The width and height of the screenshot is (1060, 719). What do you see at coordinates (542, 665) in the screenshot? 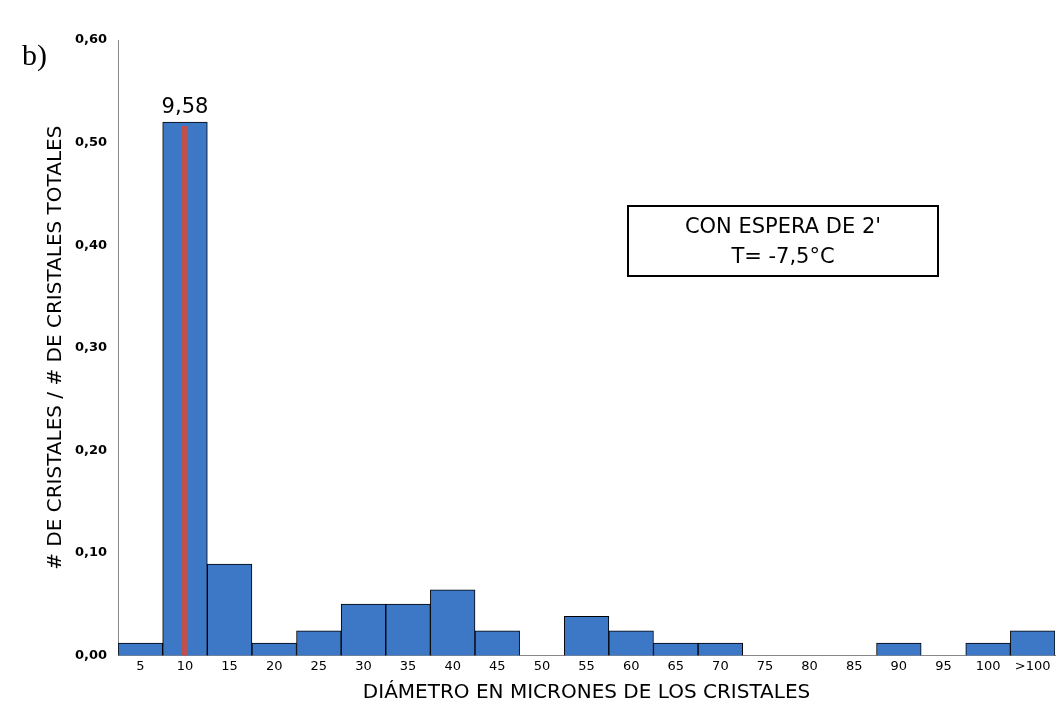
I see `x-tick-label: 50` at bounding box center [542, 665].